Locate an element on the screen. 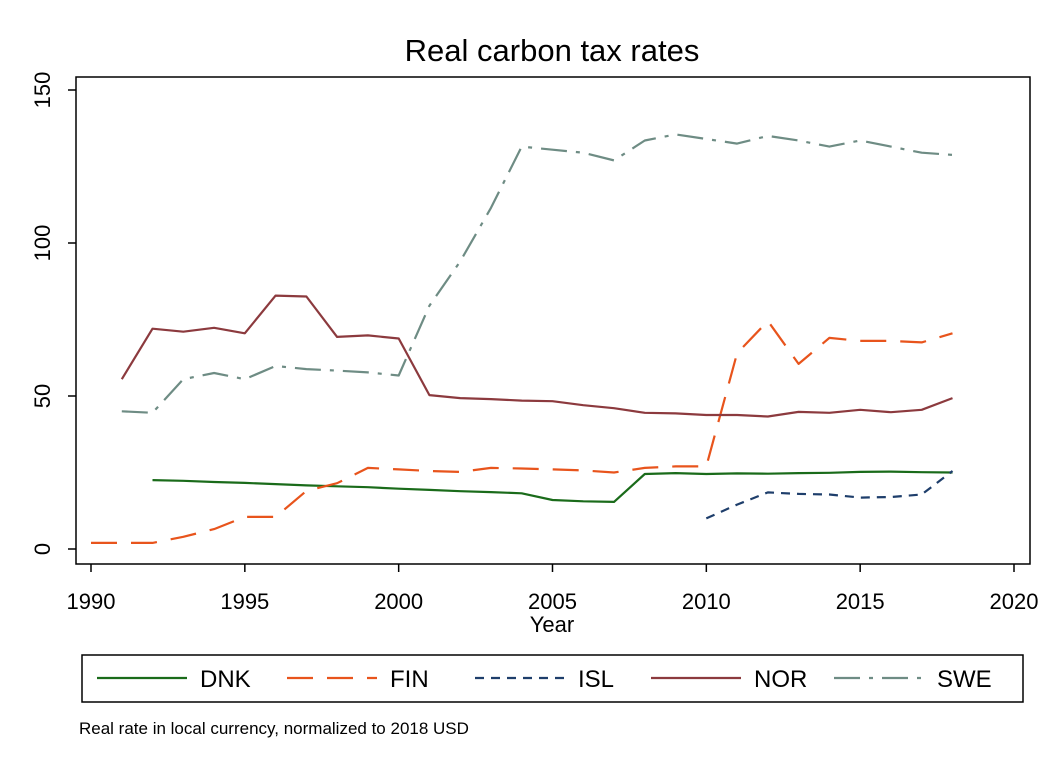 The image size is (1058, 770). series-line-dnk is located at coordinates (552, 486).